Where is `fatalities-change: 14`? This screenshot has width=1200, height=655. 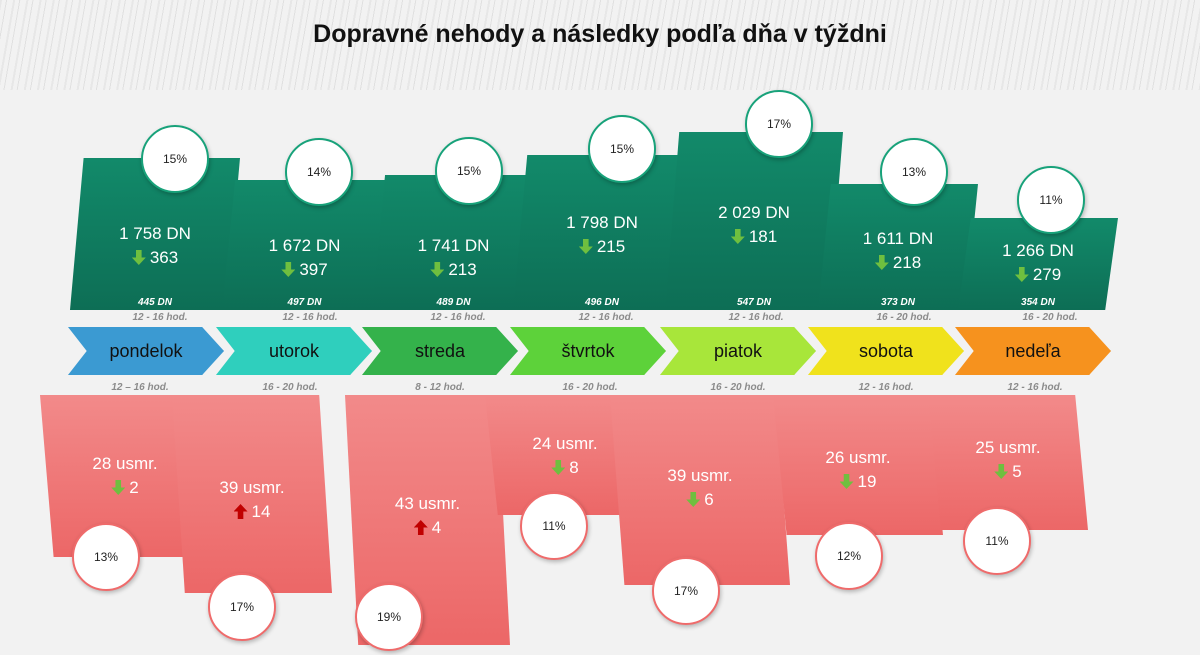 fatalities-change: 14 is located at coordinates (252, 512).